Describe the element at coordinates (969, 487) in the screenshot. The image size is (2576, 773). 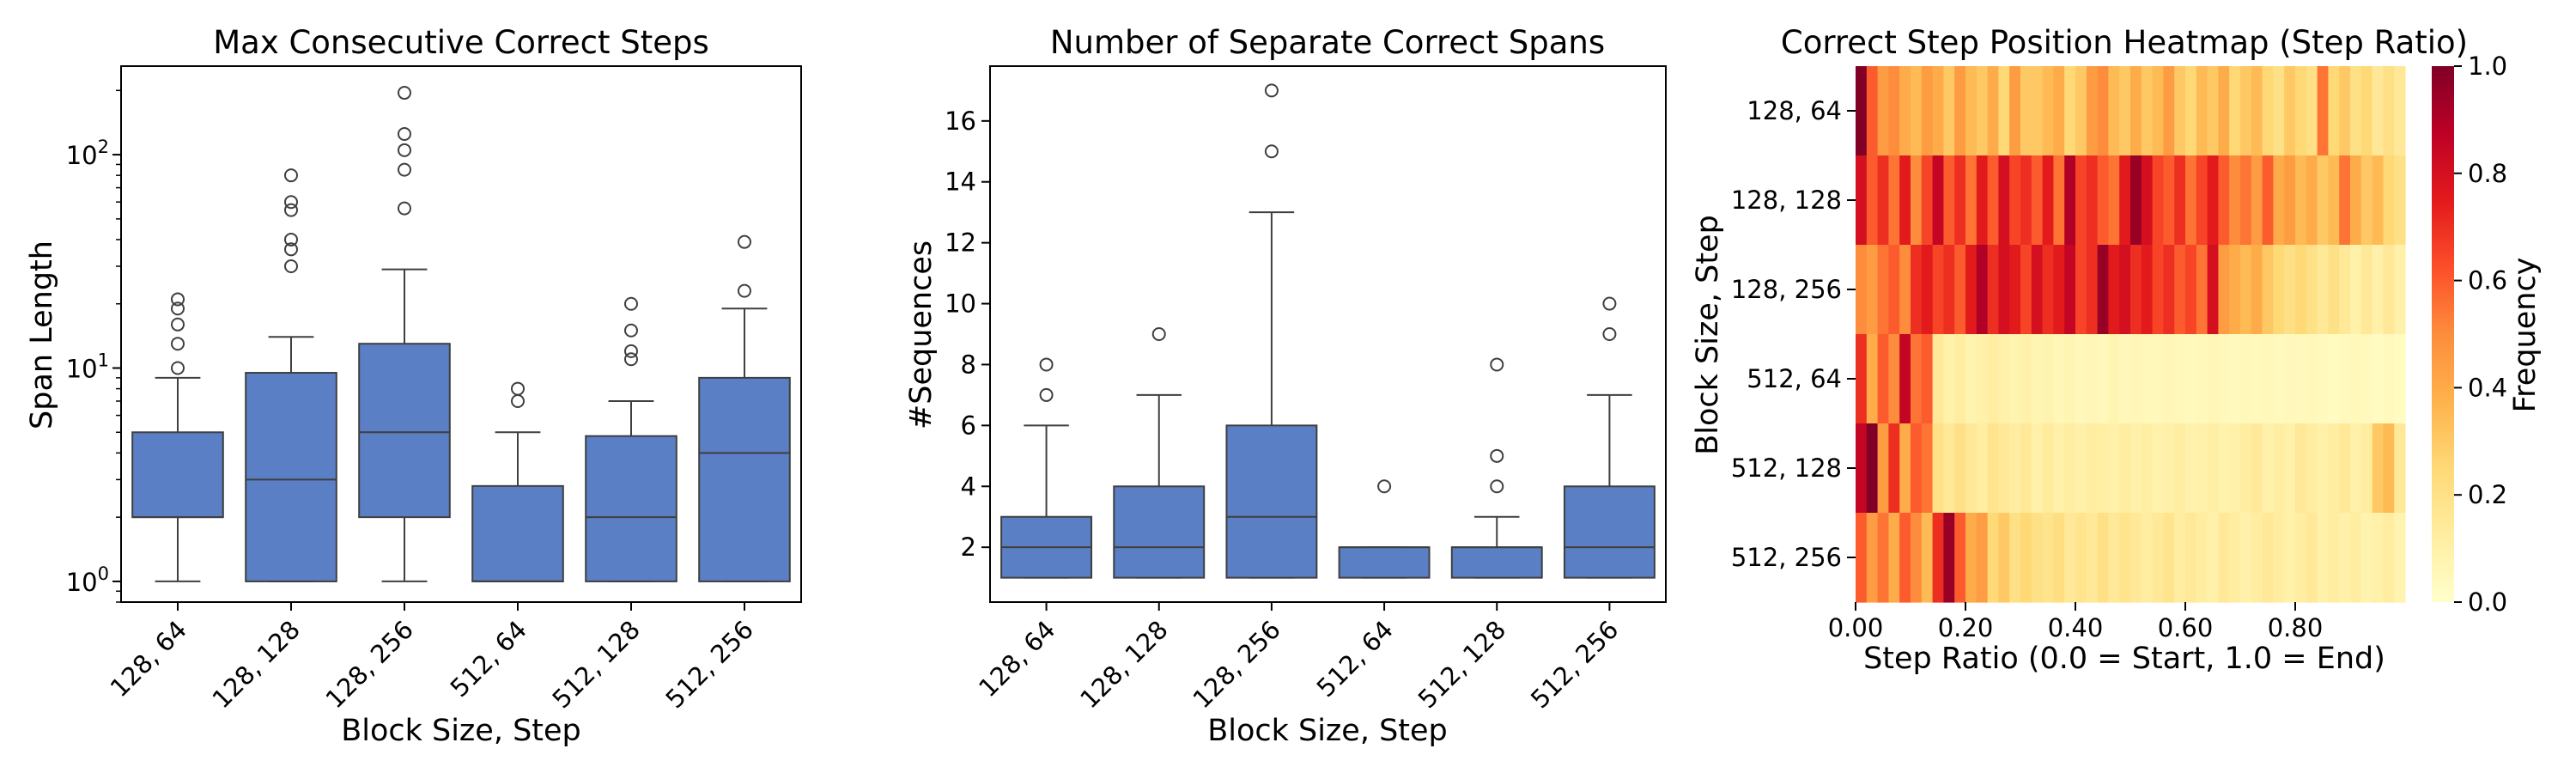
I see `y-tick-label: 4` at that location.